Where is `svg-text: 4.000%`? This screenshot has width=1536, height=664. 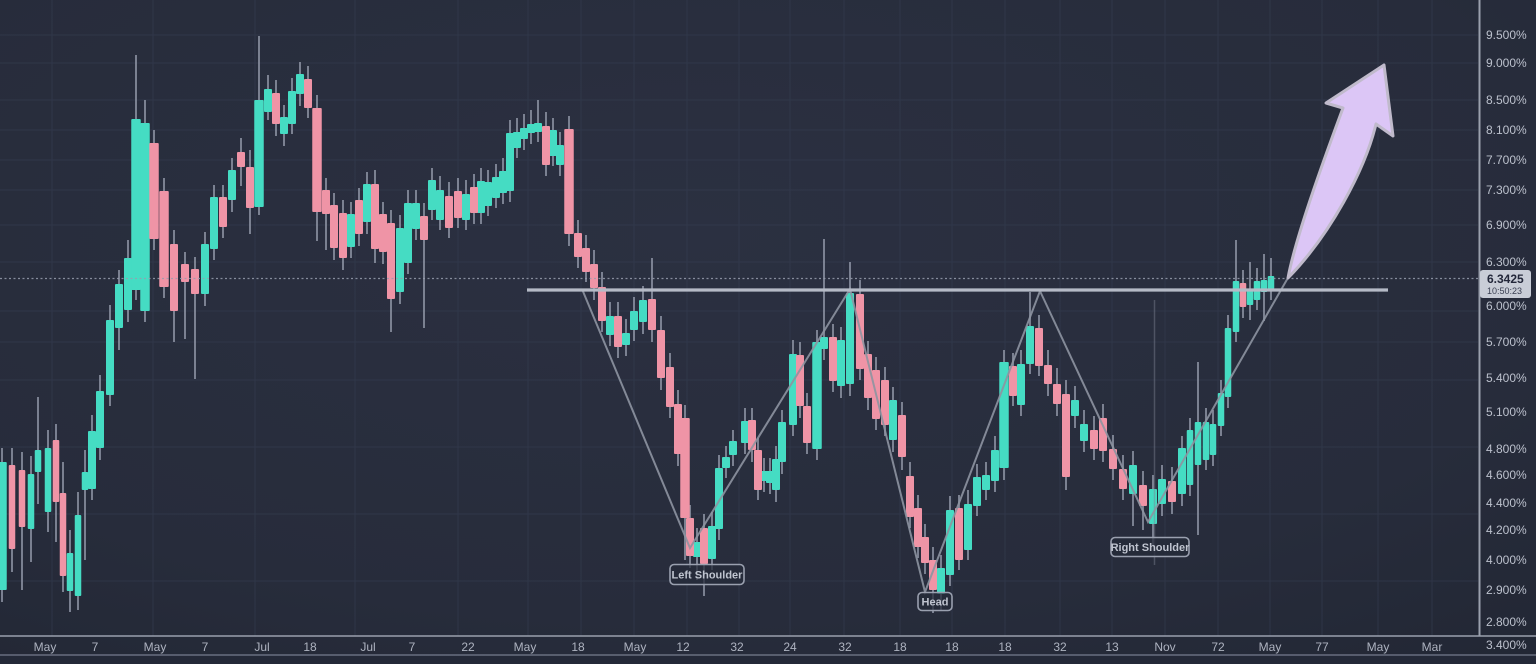
svg-text: 4.000% is located at coordinates (1506, 560).